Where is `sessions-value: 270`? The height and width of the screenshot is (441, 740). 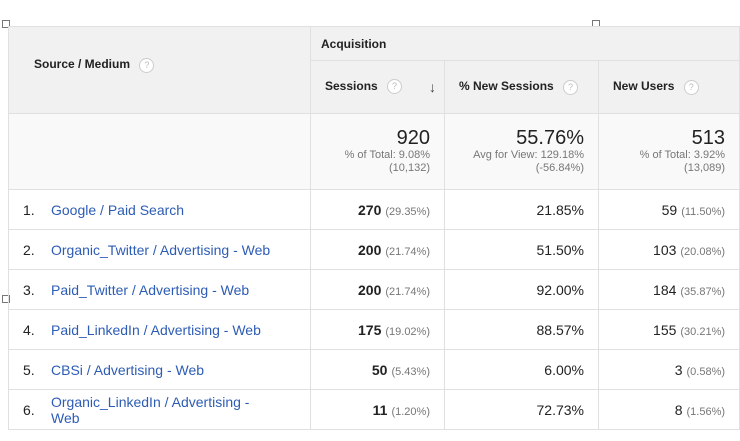 sessions-value: 270 is located at coordinates (370, 209).